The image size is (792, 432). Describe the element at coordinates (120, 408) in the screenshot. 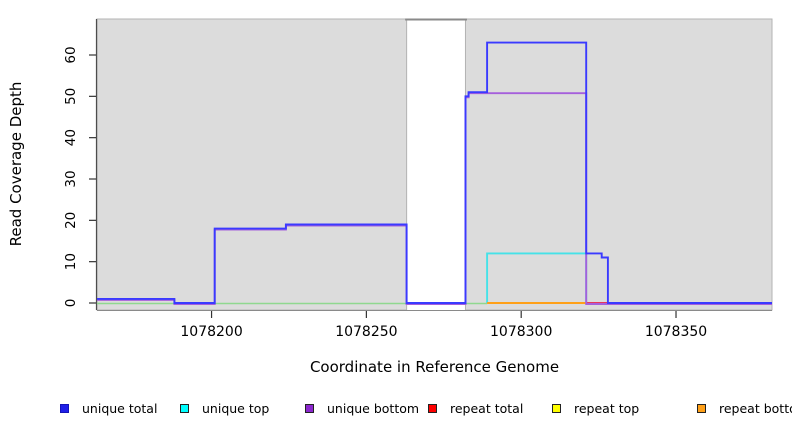

I see `legend-label-unique-total: unique total` at that location.